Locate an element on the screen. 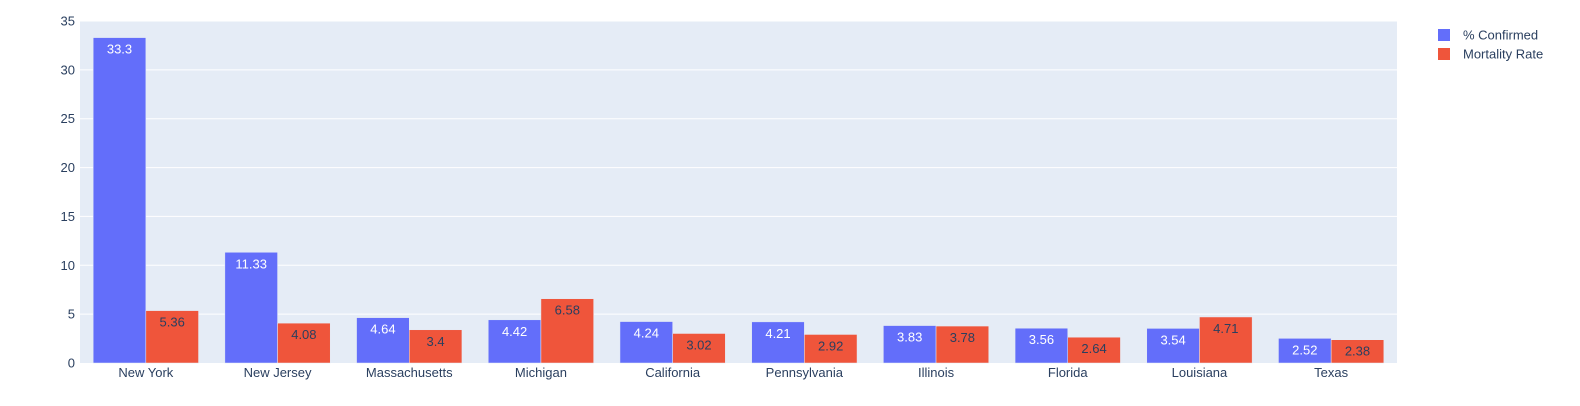  data-label: 2.38 is located at coordinates (1357, 351).